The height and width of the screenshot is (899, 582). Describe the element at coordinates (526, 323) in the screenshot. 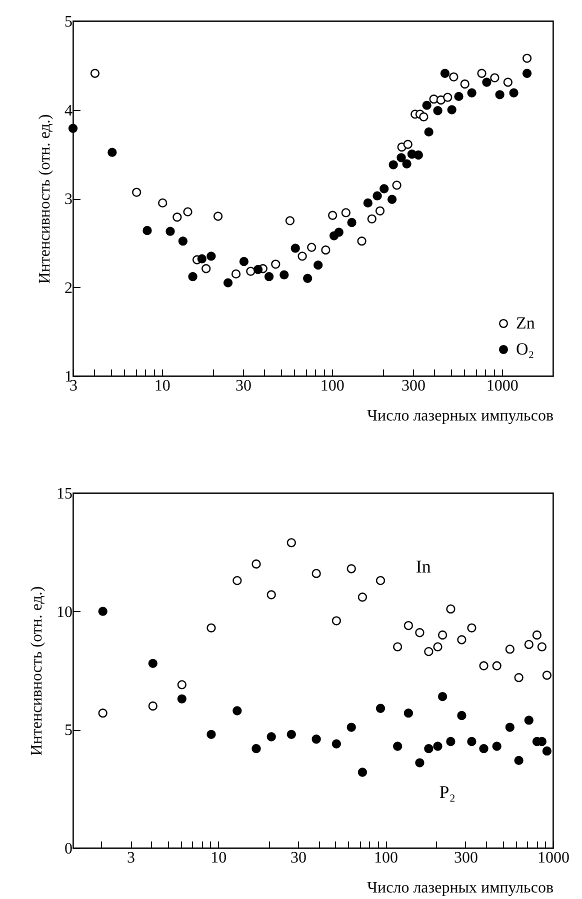

I see `legend-label: Zn` at that location.